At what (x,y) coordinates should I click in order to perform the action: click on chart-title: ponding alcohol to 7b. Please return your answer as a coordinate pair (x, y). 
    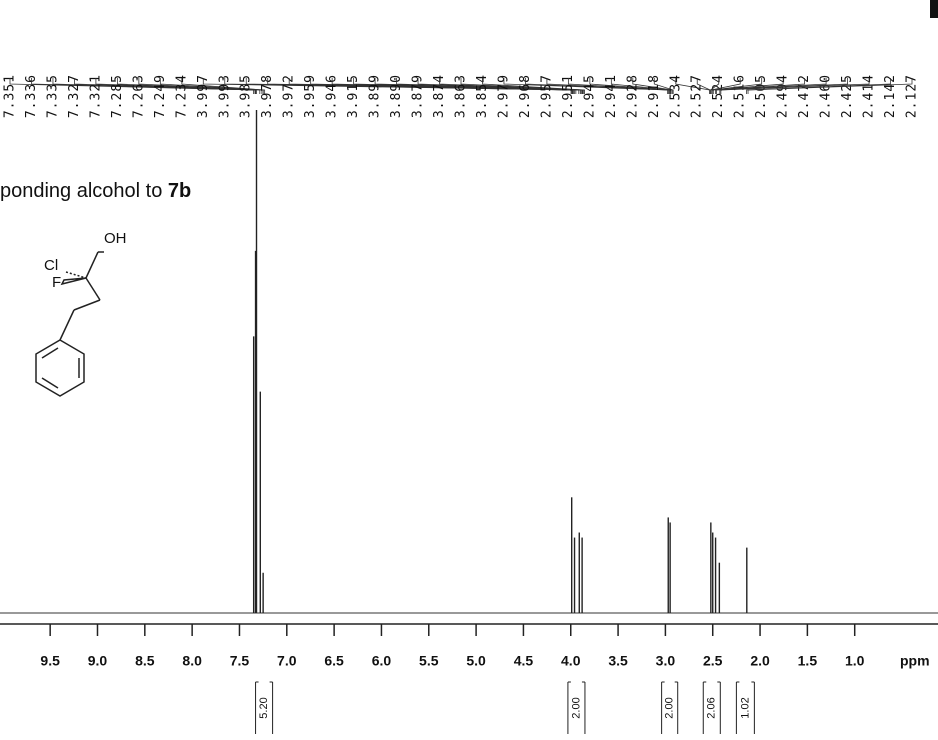
    Looking at the image, I should click on (95, 191).